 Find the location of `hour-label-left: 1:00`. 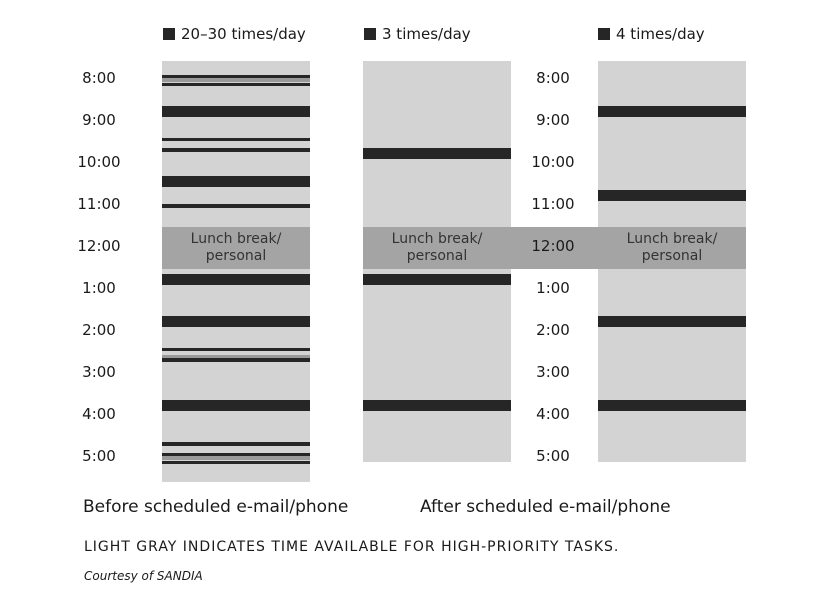

hour-label-left: 1:00 is located at coordinates (99, 288).